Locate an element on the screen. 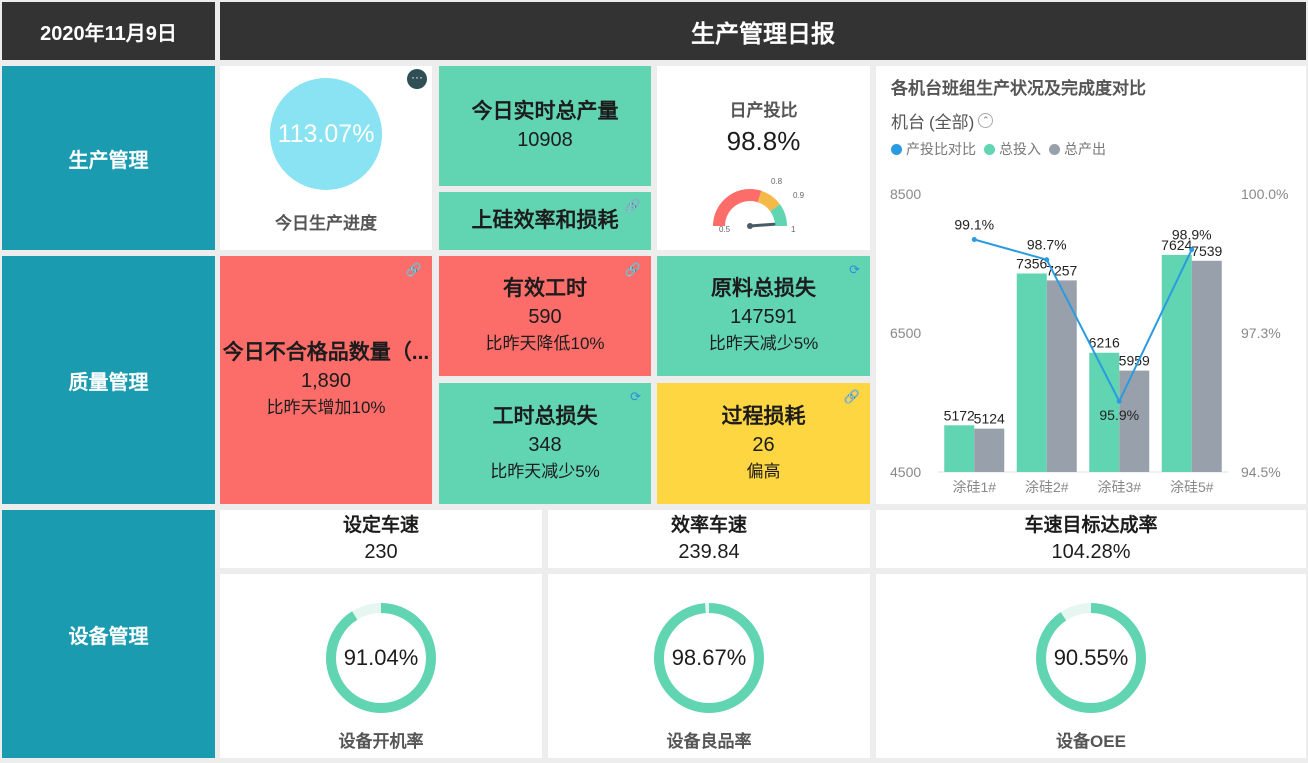 The width and height of the screenshot is (1308, 763). ratio-title: 日产投比 is located at coordinates (763, 110).